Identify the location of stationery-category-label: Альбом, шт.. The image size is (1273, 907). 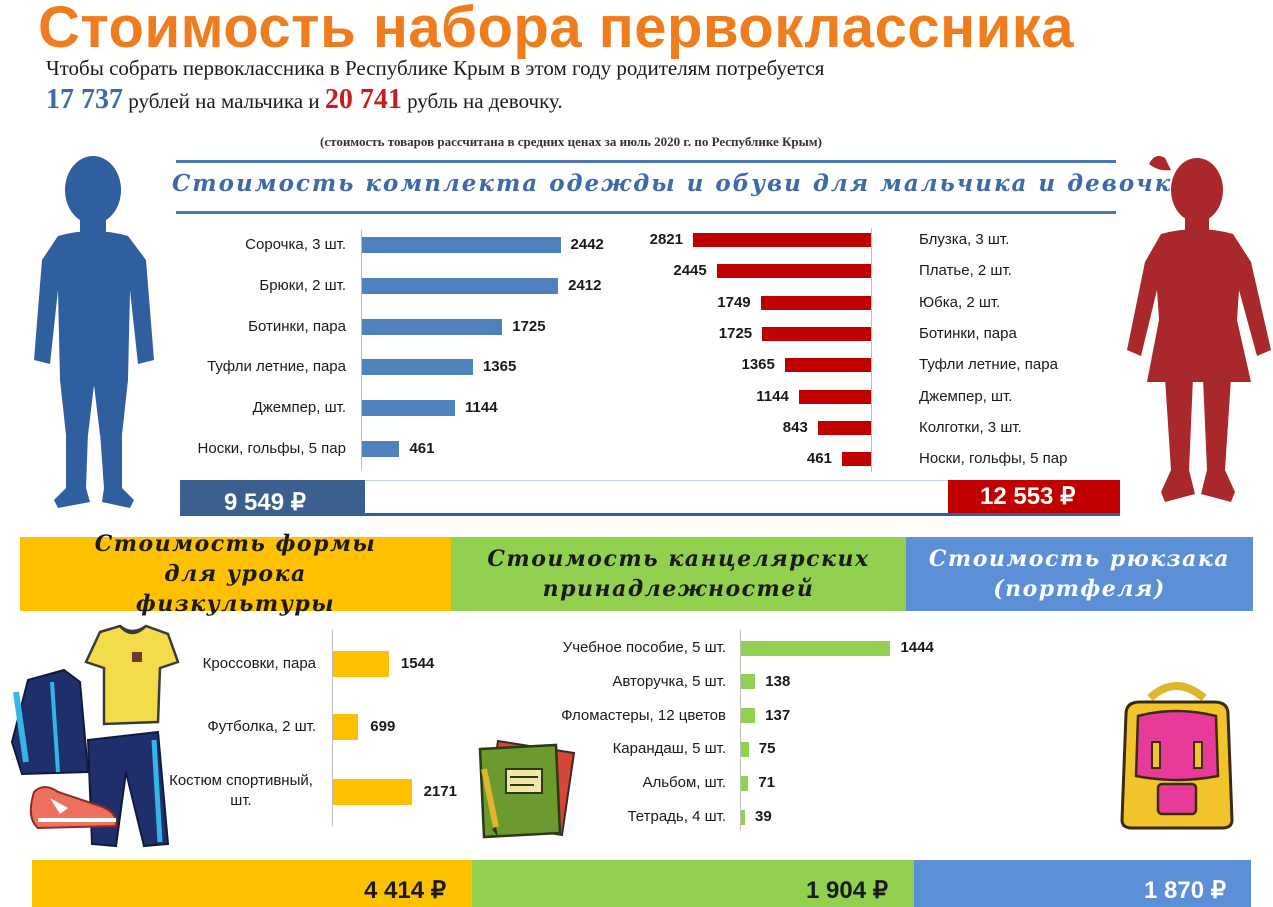
(684, 783).